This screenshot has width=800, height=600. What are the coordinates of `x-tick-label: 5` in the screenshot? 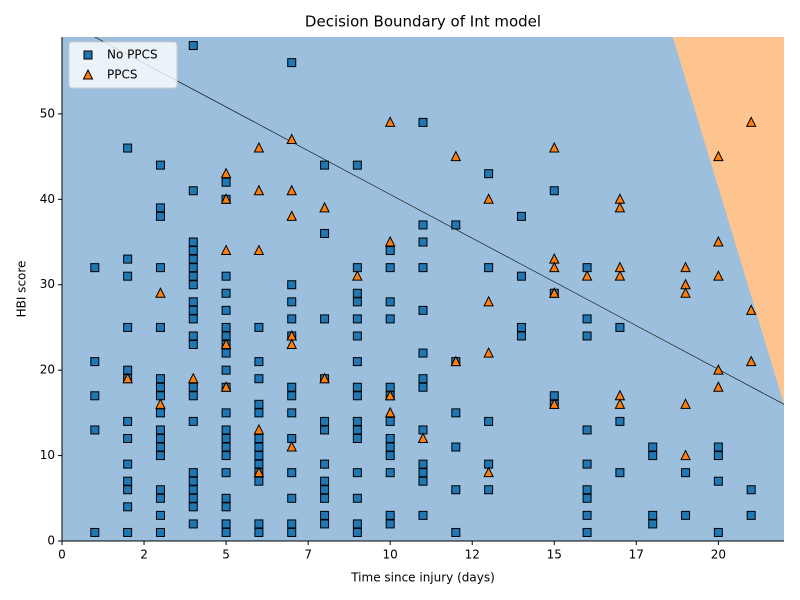 It's located at (226, 555).